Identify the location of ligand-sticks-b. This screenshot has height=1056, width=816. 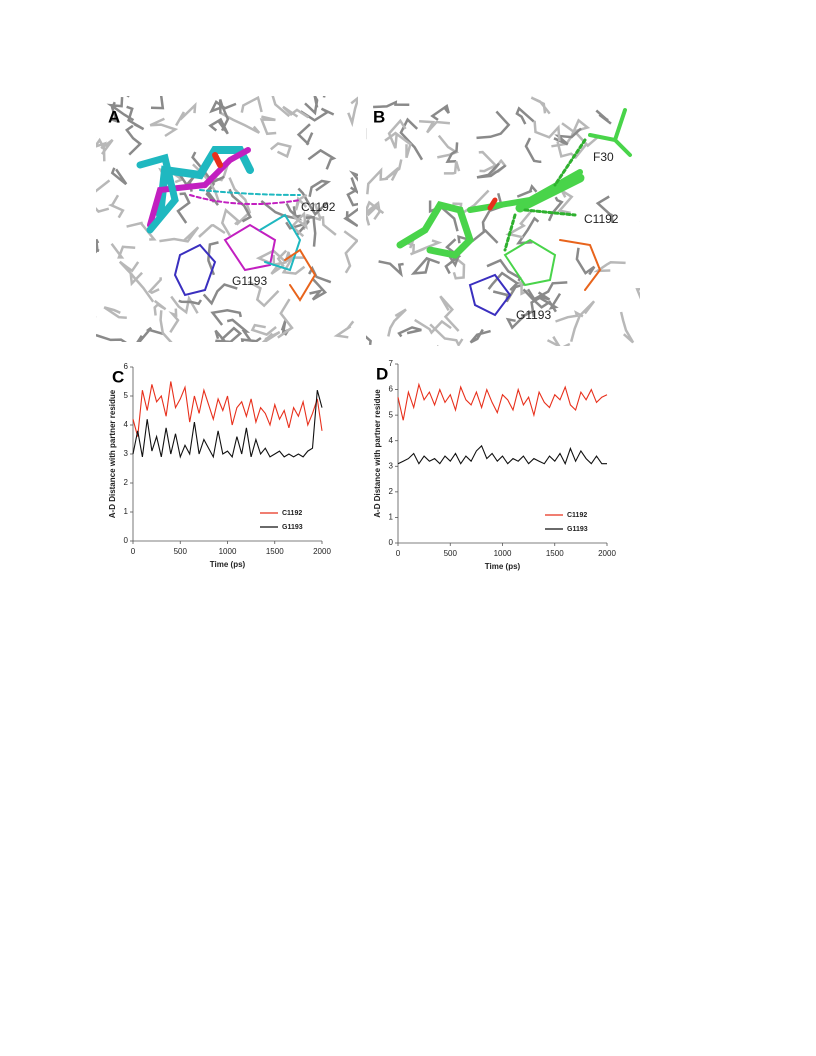
(514, 212).